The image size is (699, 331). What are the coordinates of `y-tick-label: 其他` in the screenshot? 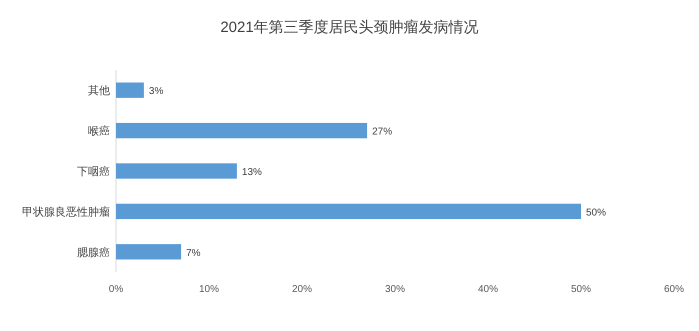 It's located at (99, 91).